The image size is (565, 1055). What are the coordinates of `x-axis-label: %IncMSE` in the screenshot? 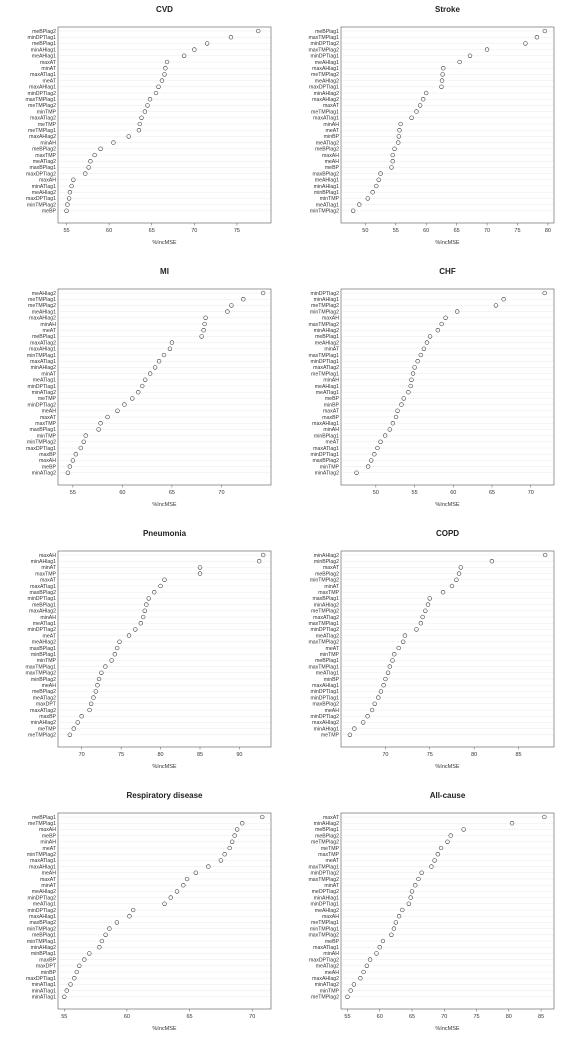 It's located at (447, 243).